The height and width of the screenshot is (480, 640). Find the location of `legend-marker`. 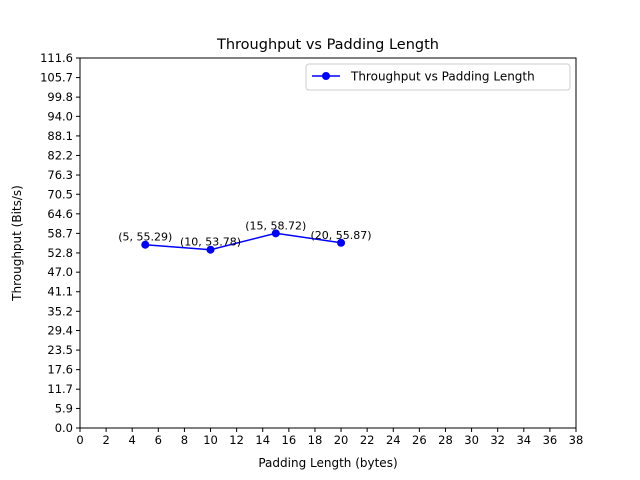

legend-marker is located at coordinates (326, 76).